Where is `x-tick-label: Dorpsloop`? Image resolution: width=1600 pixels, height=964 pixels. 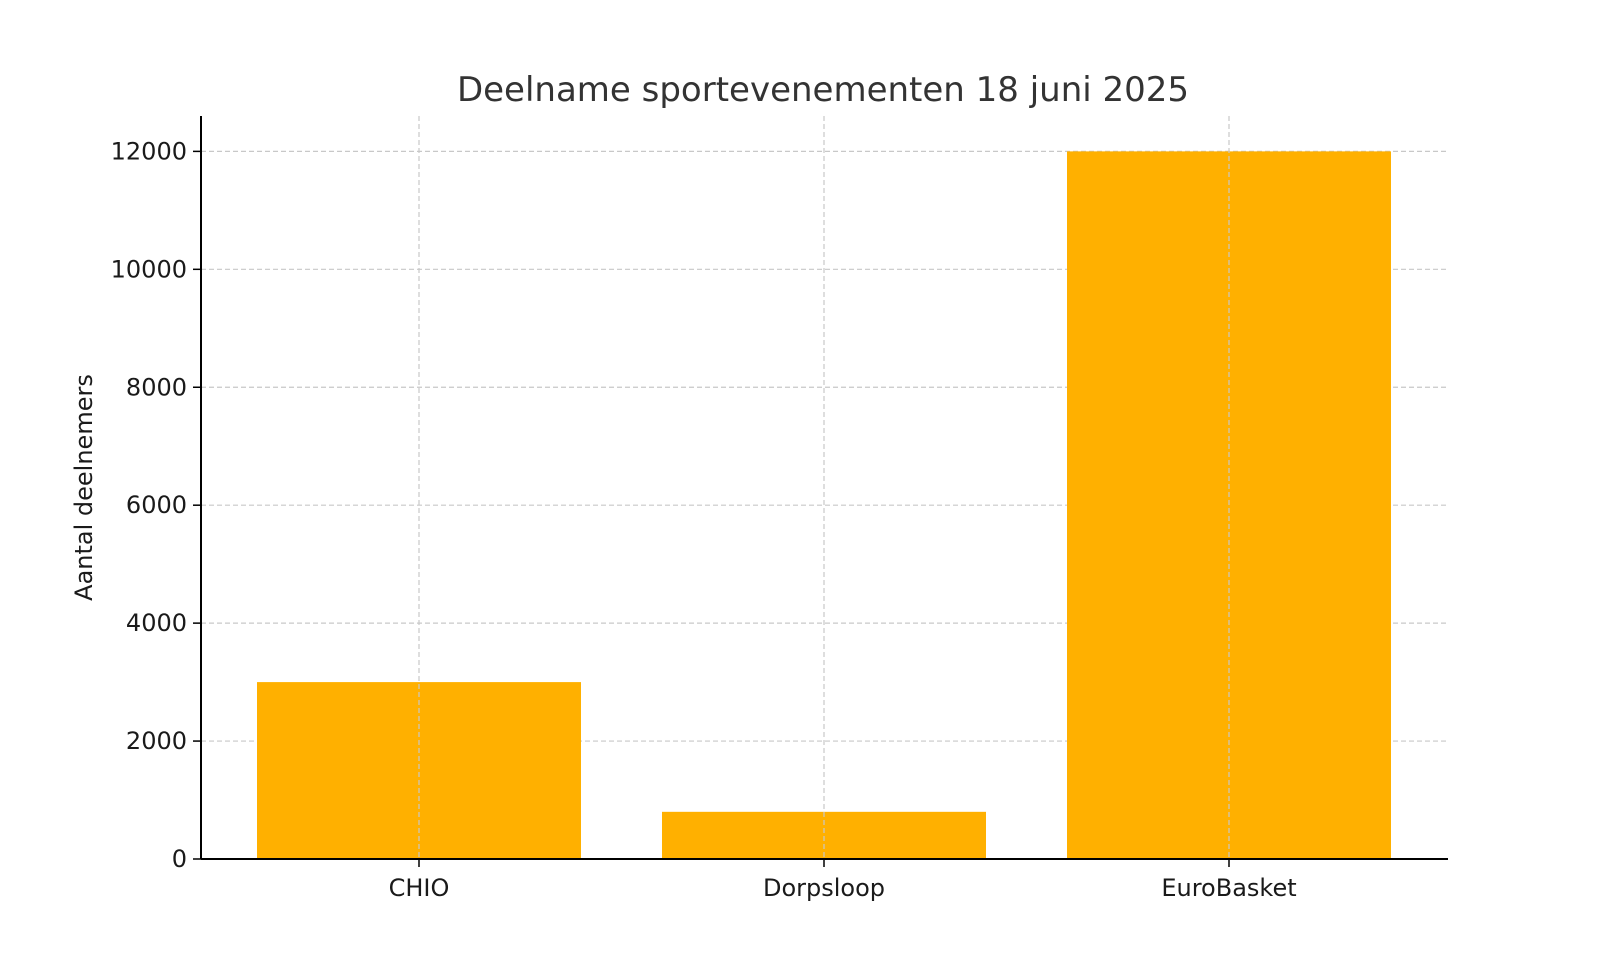 x-tick-label: Dorpsloop is located at coordinates (824, 888).